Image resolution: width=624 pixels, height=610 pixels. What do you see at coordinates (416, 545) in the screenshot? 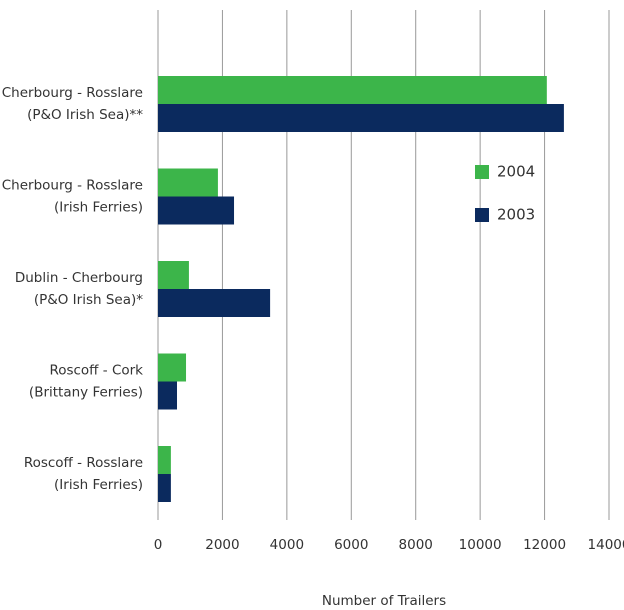
I see `x-tick-label: 8000` at bounding box center [416, 545].